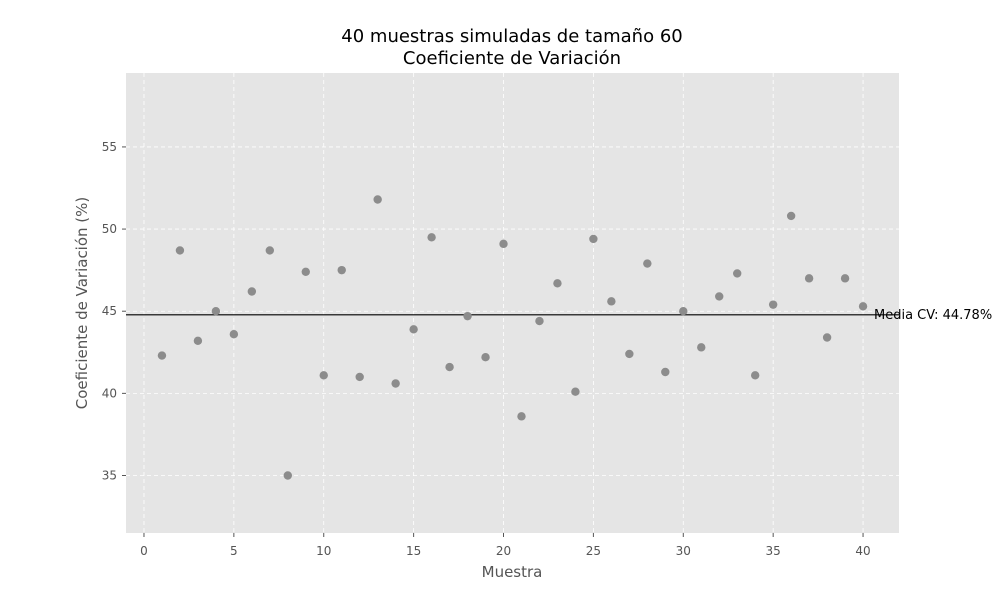  What do you see at coordinates (109, 147) in the screenshot?
I see `y-tick-label: 55` at bounding box center [109, 147].